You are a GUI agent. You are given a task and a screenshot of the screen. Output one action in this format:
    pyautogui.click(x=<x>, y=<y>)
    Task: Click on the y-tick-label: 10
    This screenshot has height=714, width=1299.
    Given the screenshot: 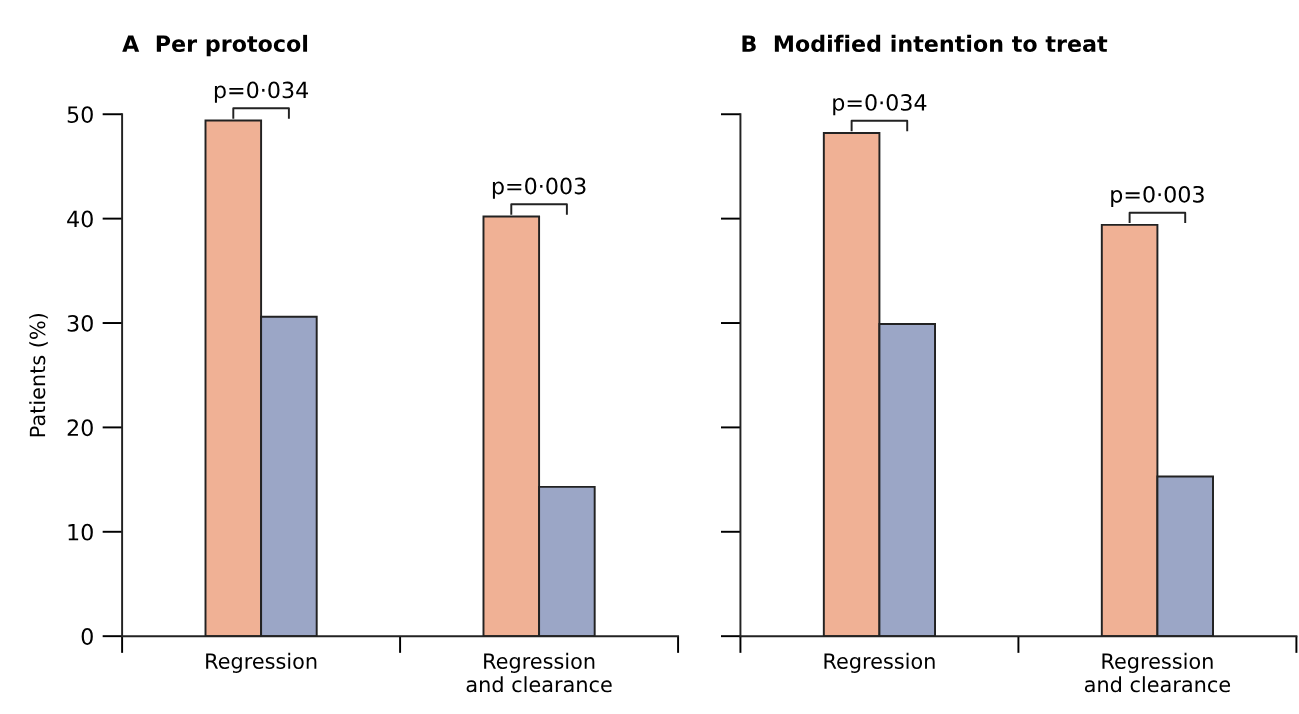 What is the action you would take?
    pyautogui.click(x=80, y=532)
    